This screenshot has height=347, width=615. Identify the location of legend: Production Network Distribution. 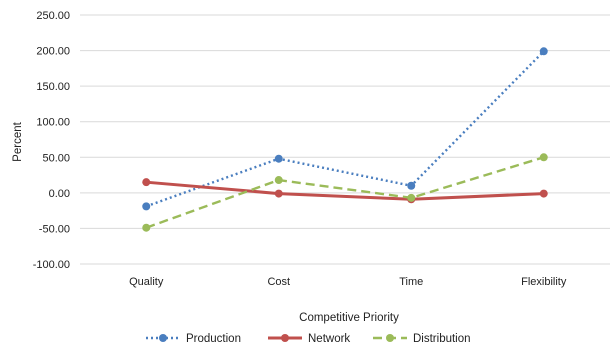
(308, 339).